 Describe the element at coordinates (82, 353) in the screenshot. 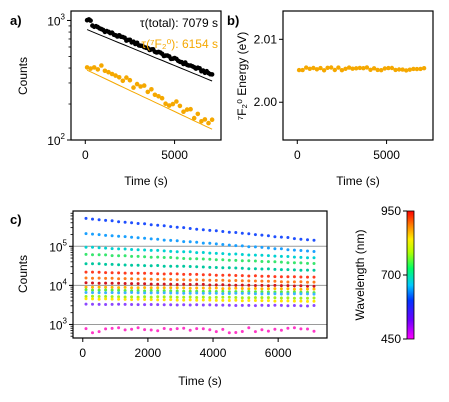

I see `panel-c-xtick-label: 0` at that location.